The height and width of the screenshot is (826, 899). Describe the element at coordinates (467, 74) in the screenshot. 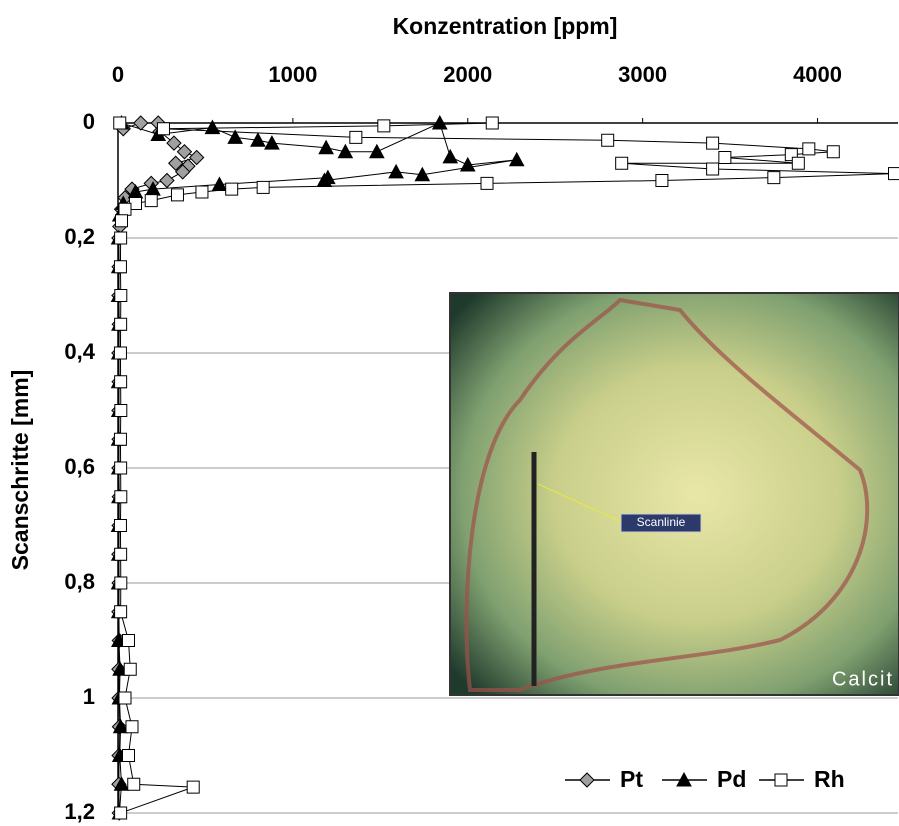

I see `x-tick-label: 2000` at that location.